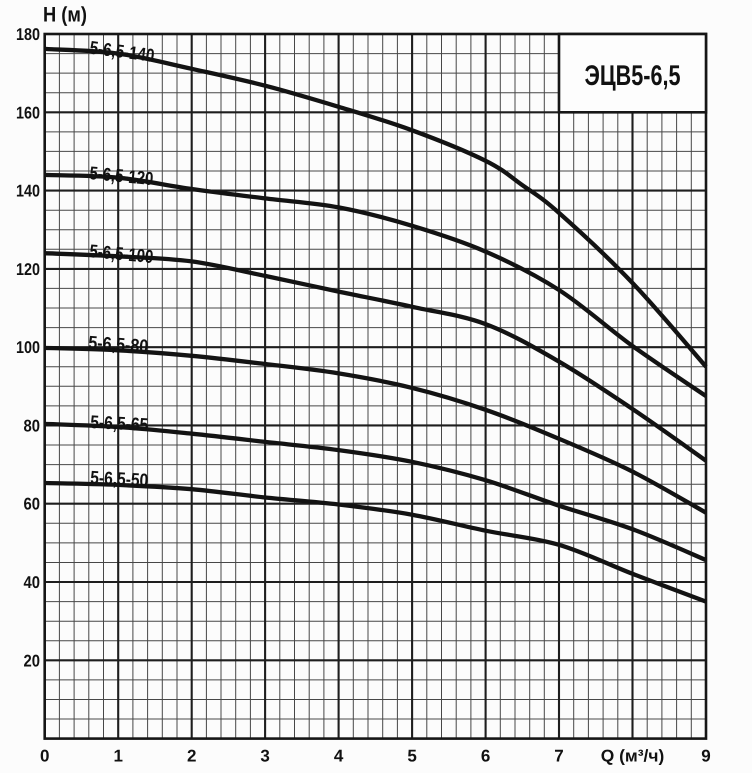 This screenshot has width=752, height=773. Describe the element at coordinates (28, 269) in the screenshot. I see `svg-text: 120` at that location.